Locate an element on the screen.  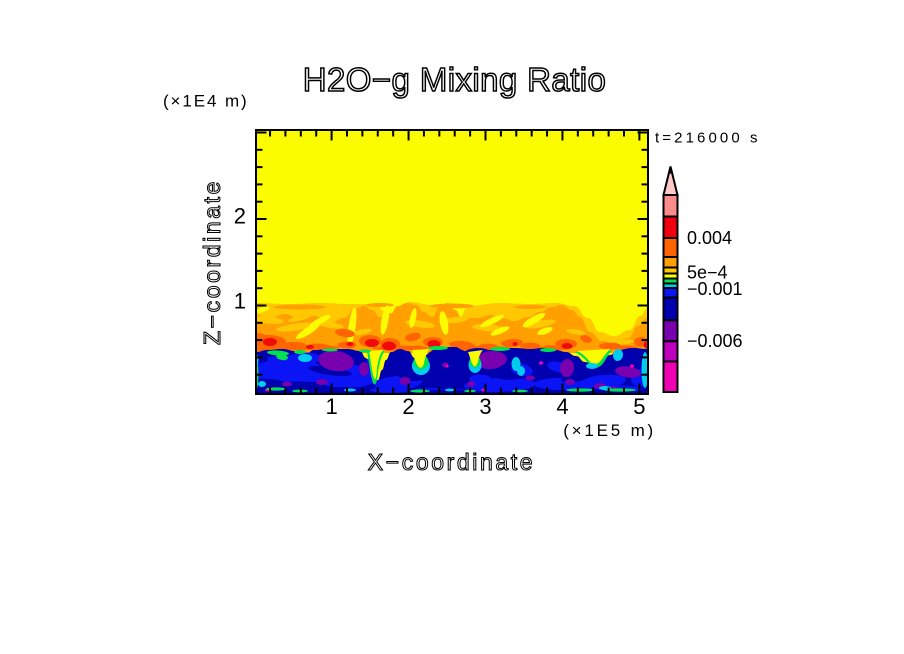
svg-text: 0.004 is located at coordinates (709, 238).